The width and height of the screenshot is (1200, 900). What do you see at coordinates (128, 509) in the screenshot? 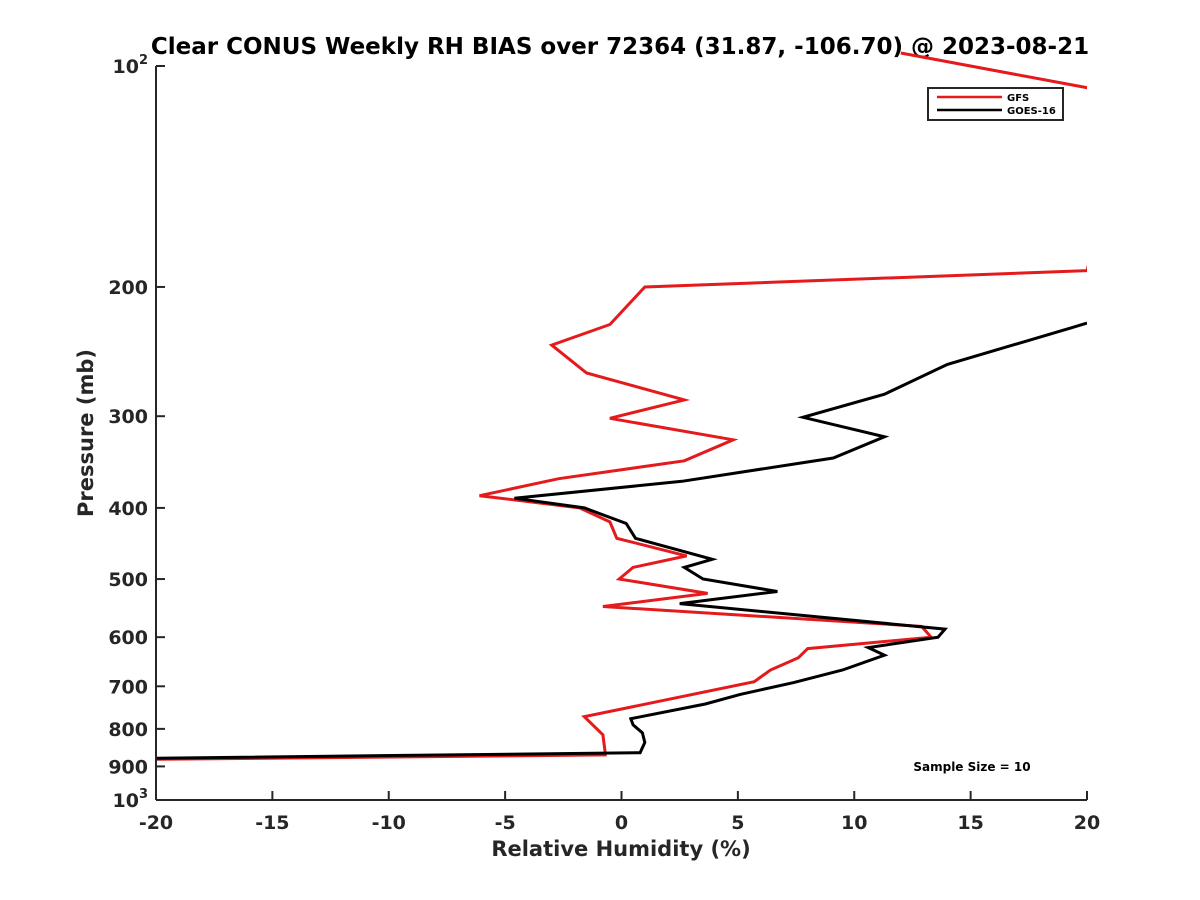
I see `y-tick-label: 400` at bounding box center [128, 509].